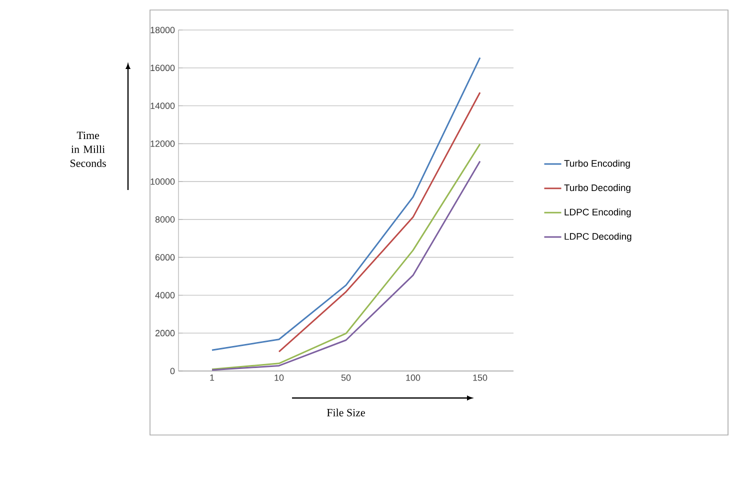 Image resolution: width=729 pixels, height=500 pixels. Describe the element at coordinates (165, 333) in the screenshot. I see `y-tick-label: 2000` at that location.